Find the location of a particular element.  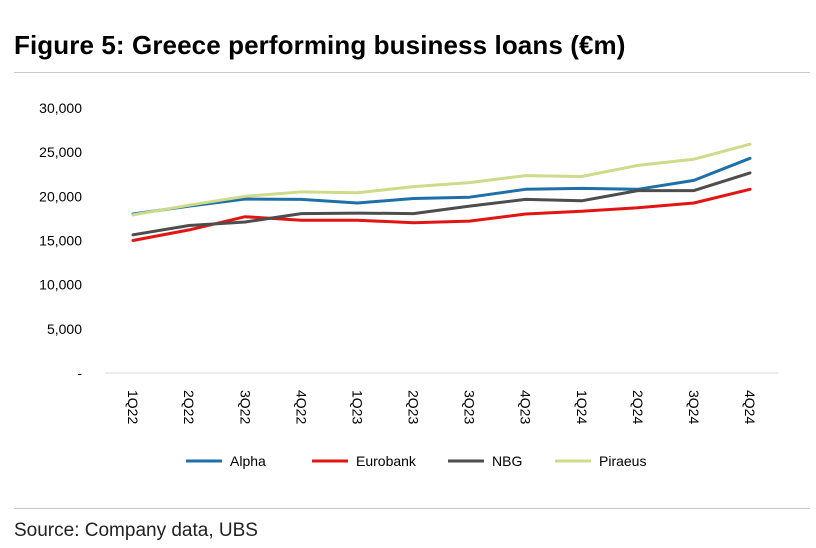

legend-label-piraeus: Piraeus is located at coordinates (622, 461).